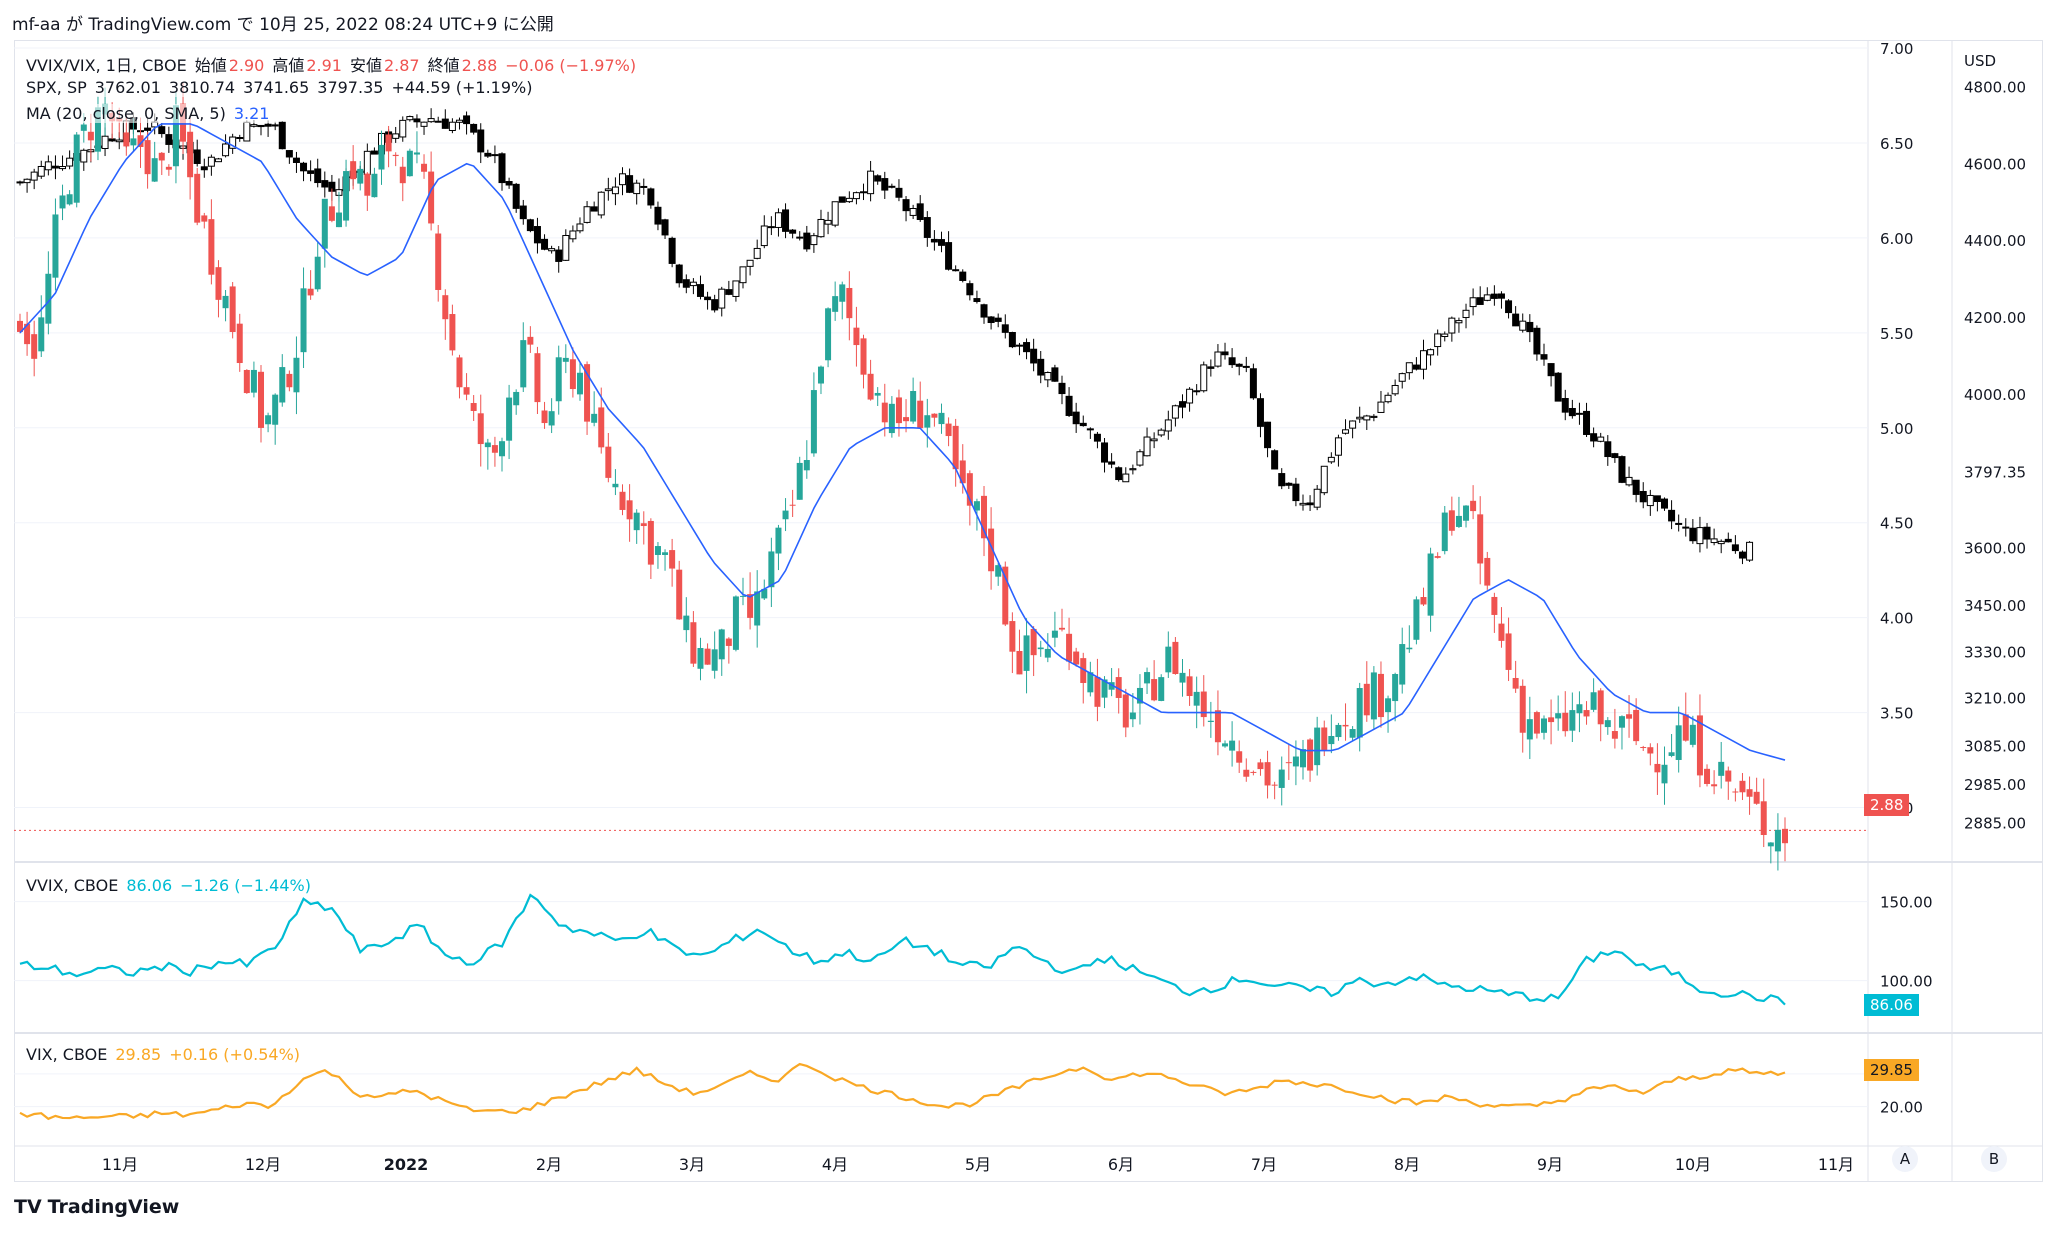 The image size is (2057, 1234). I want to click on spx-axis-tick: 4000.00, so click(1995, 395).